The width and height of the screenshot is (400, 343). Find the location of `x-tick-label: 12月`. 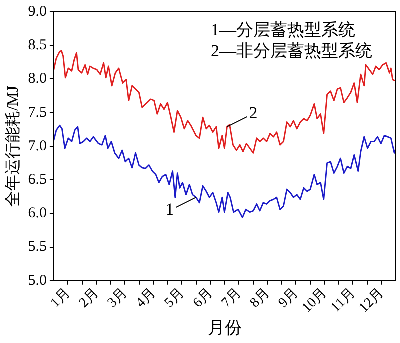

x-tick-label: 12月 is located at coordinates (372, 301).